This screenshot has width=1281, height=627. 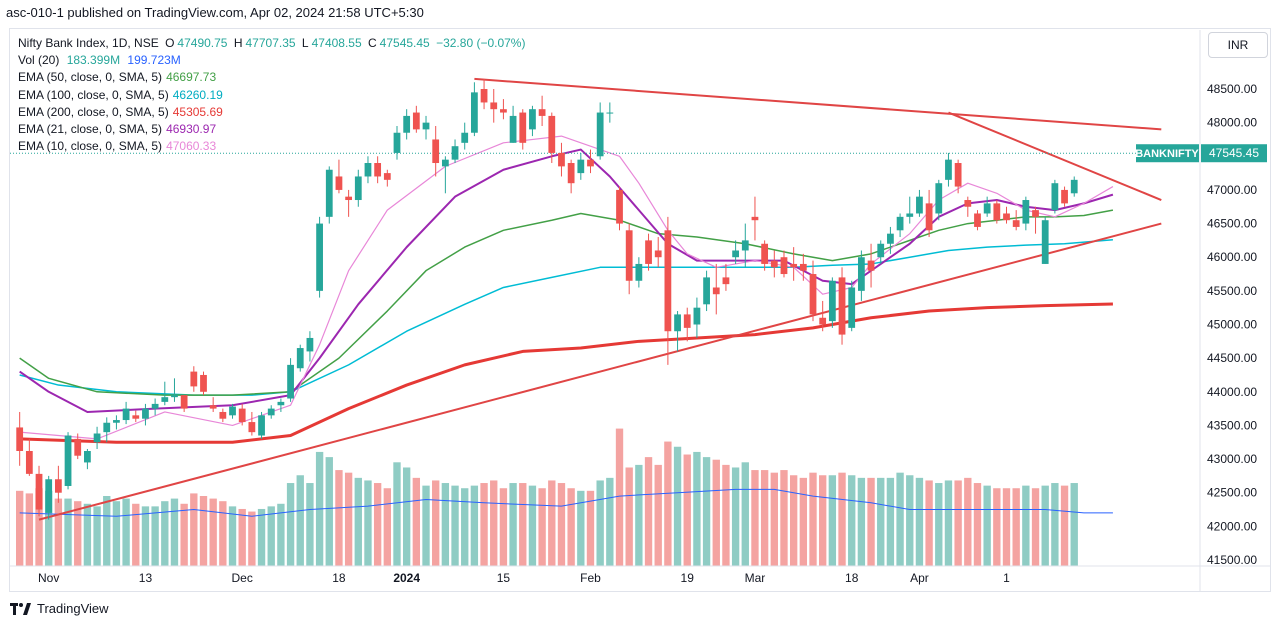 I want to click on trendline, so click(x=1055, y=156).